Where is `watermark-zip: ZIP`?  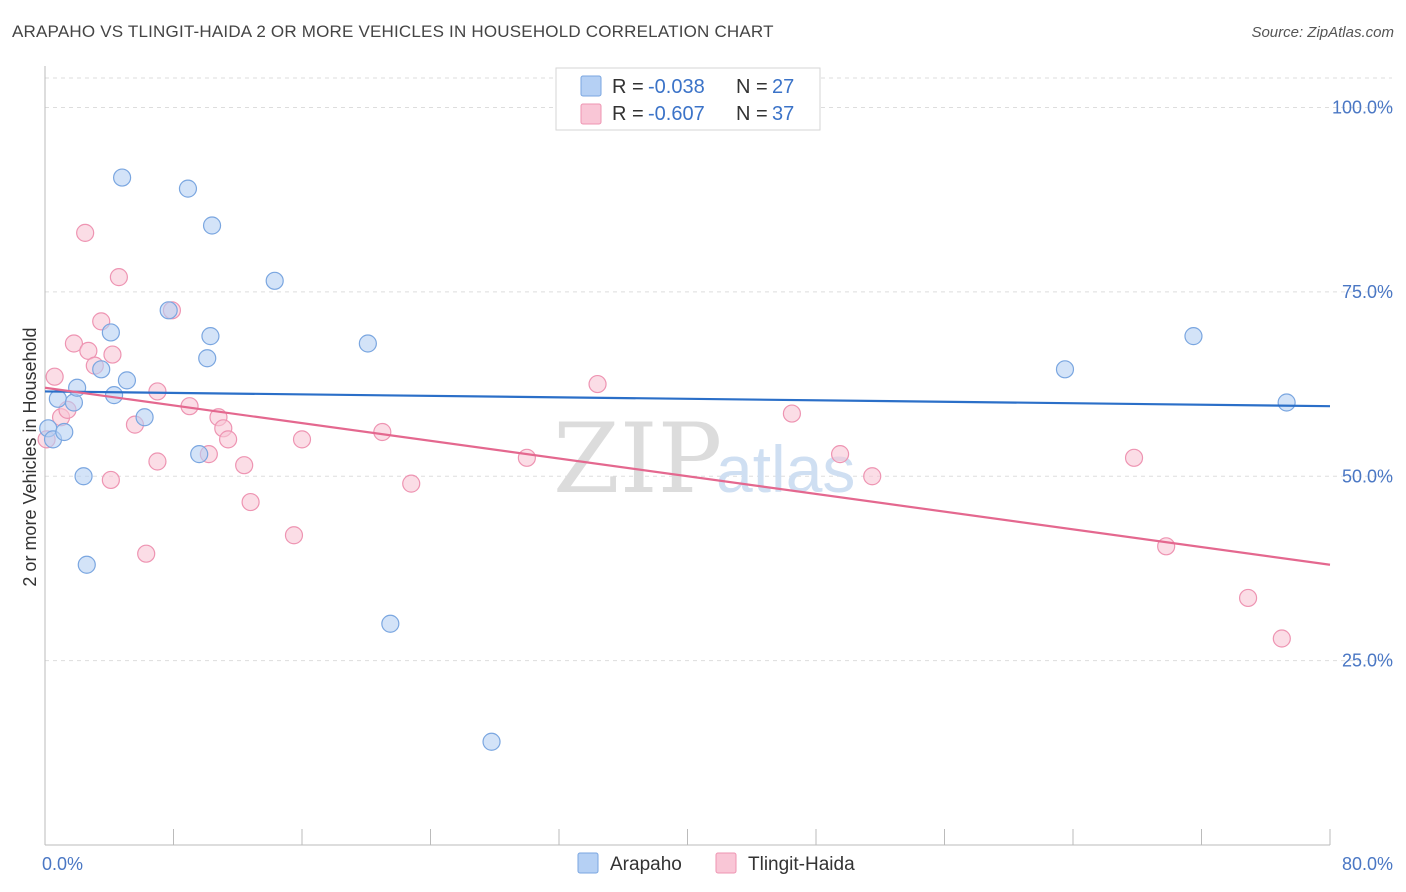 watermark-zip: ZIP is located at coordinates (637, 459).